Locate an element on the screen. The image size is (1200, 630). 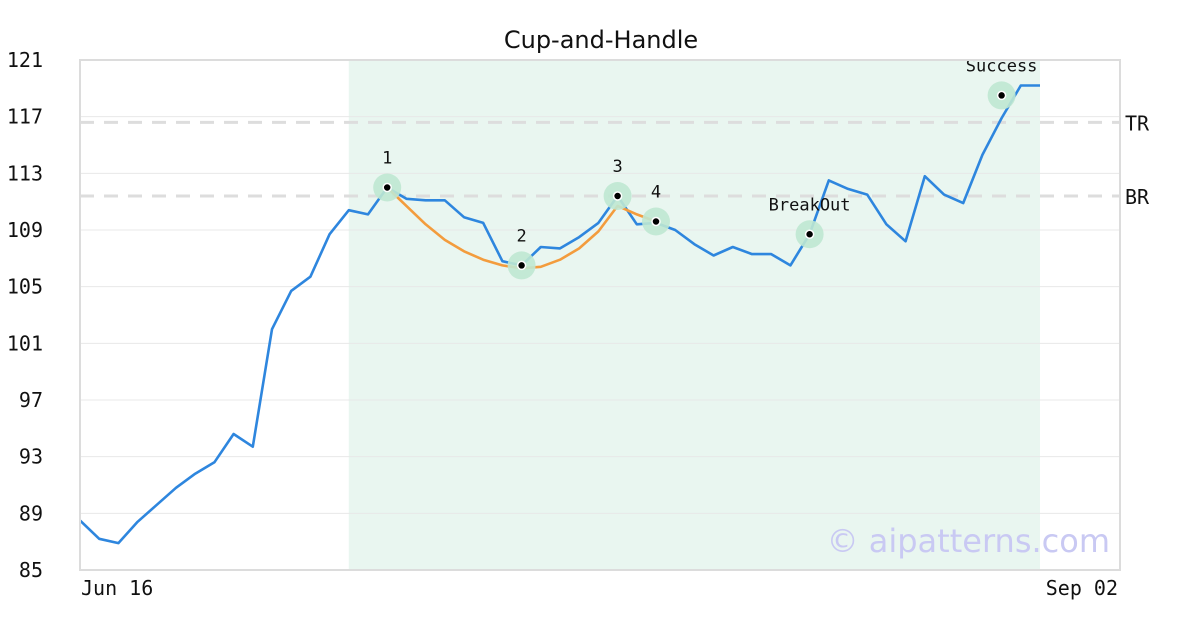
annotation-label: 1 is located at coordinates (387, 159).